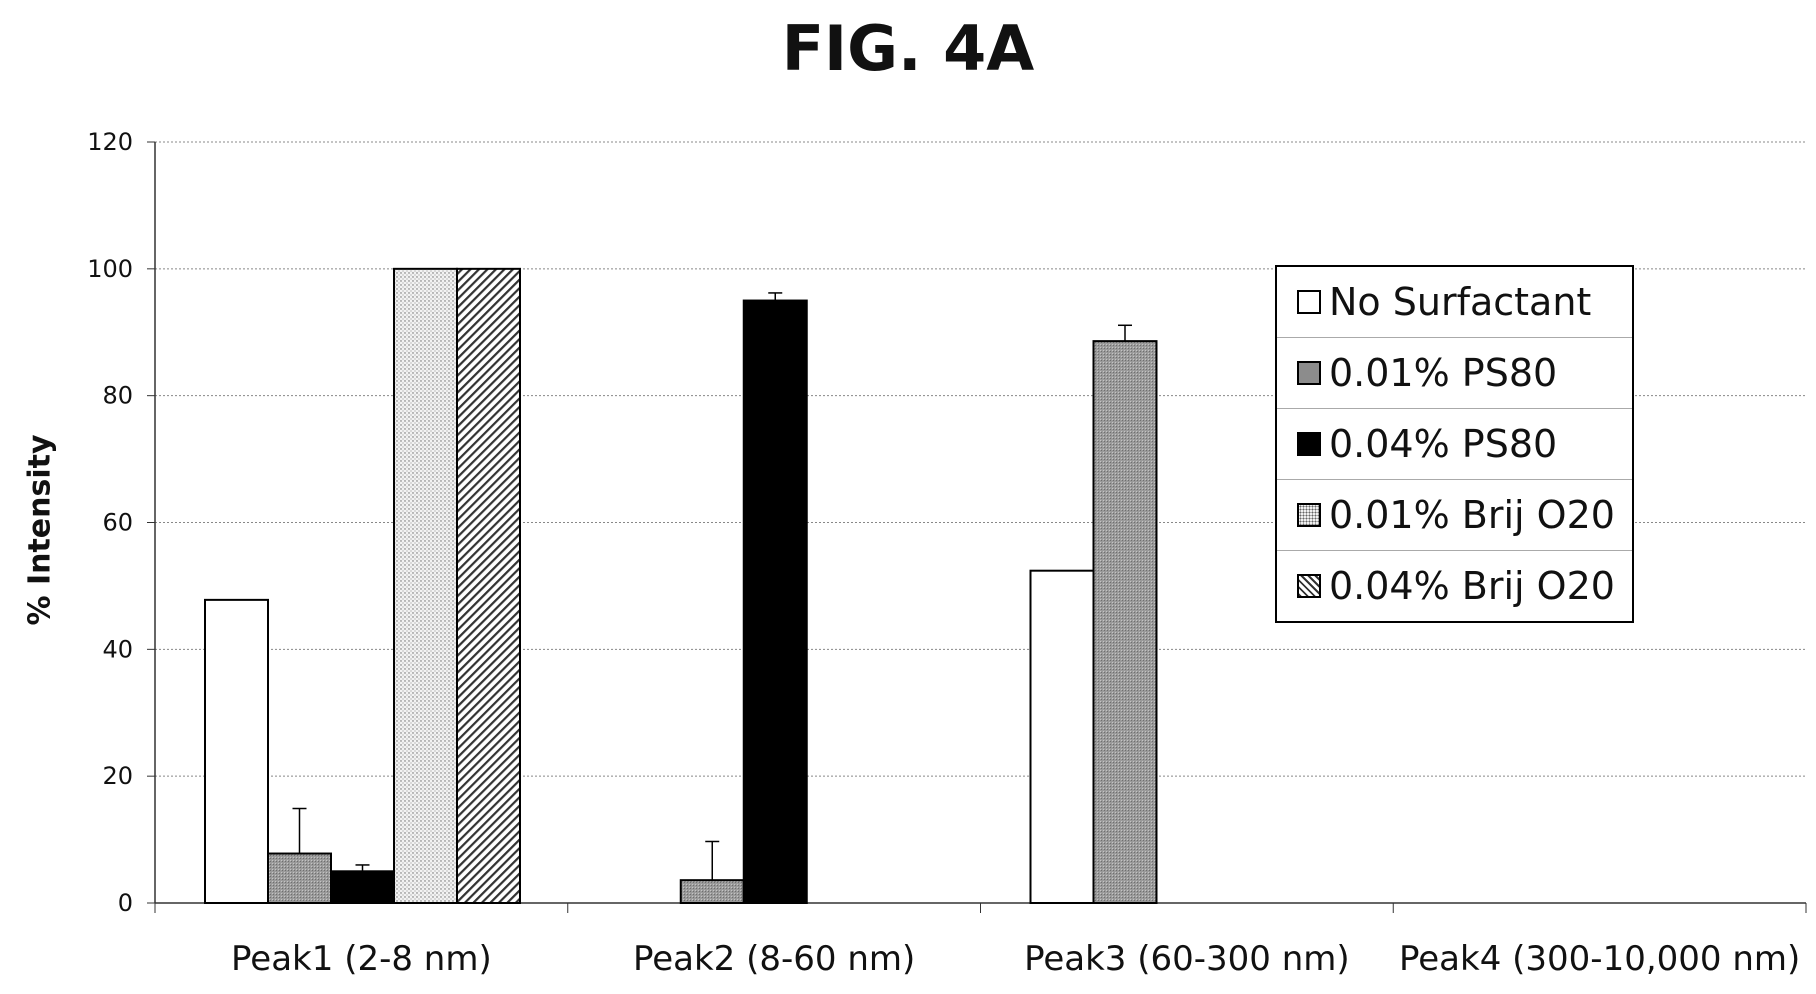  I want to click on legend-label: 0.04% PS80, so click(1443, 444).